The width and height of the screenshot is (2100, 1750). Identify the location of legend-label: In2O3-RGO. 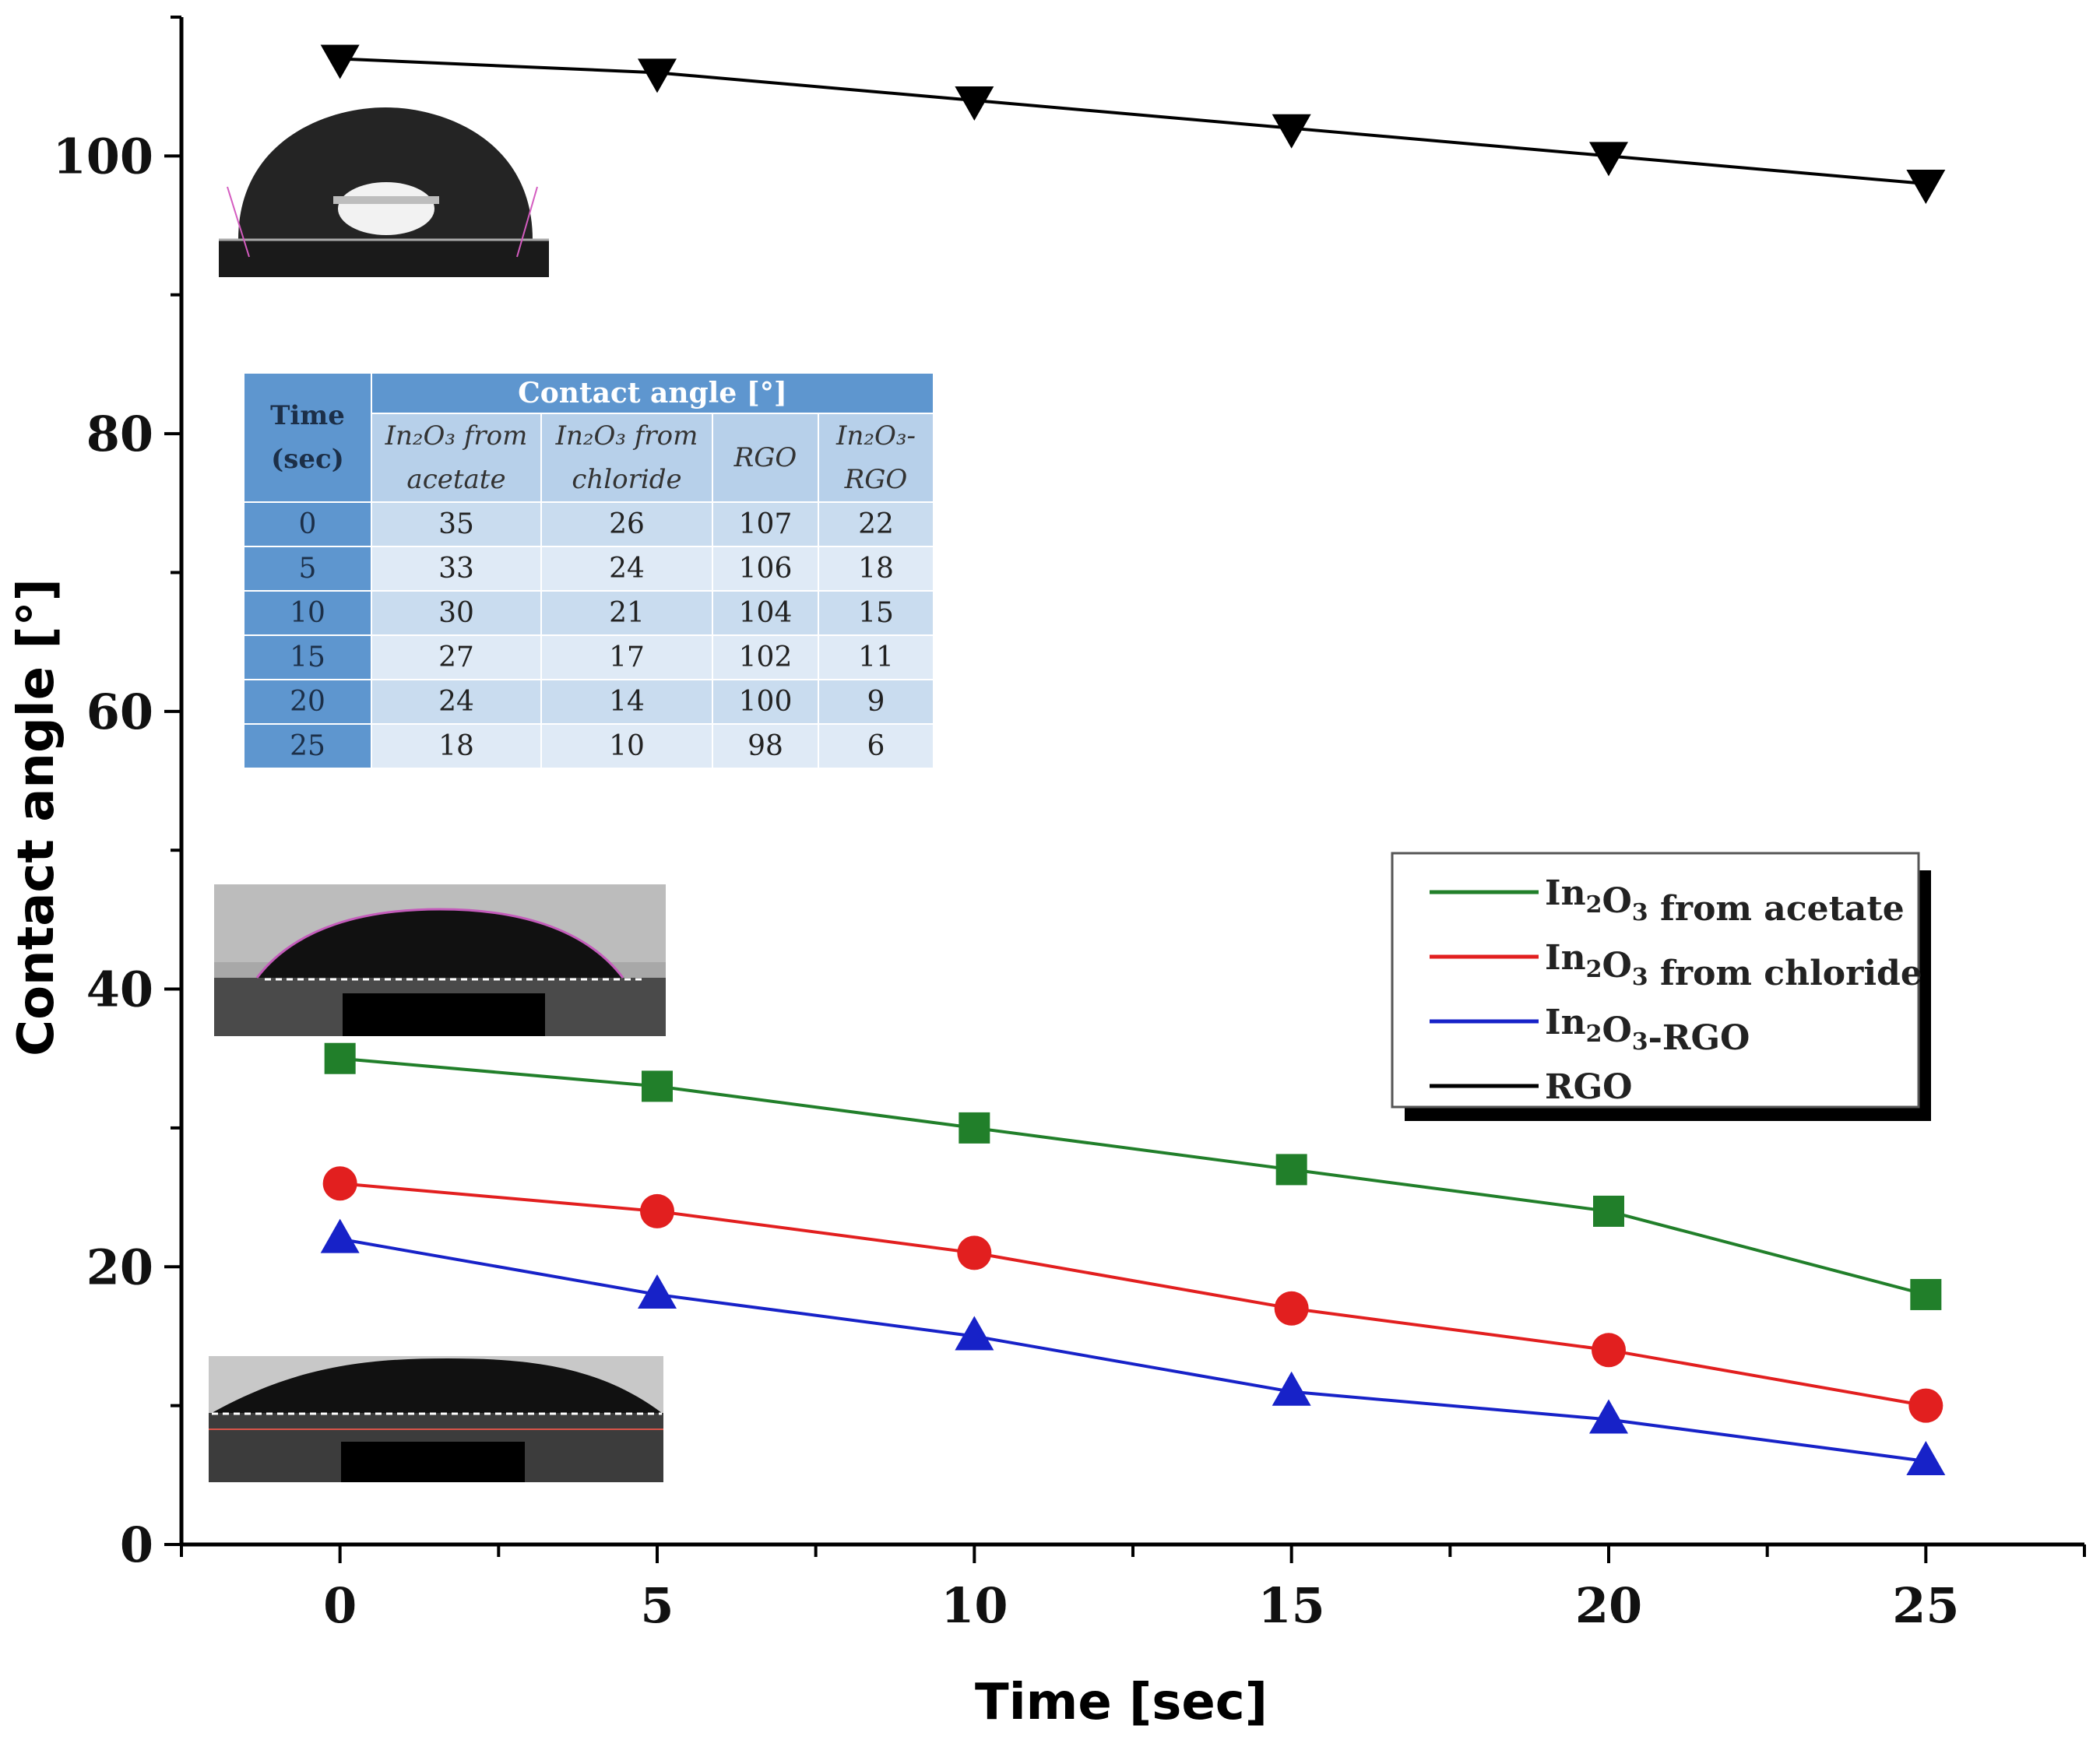
(1647, 1030).